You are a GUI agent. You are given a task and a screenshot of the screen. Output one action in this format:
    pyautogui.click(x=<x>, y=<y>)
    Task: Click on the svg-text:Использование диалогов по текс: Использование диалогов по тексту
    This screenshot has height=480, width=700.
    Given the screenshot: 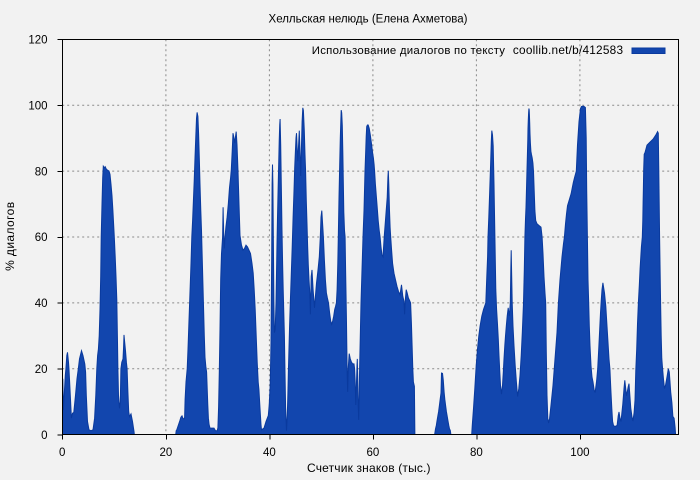 What is the action you would take?
    pyautogui.click(x=408, y=51)
    